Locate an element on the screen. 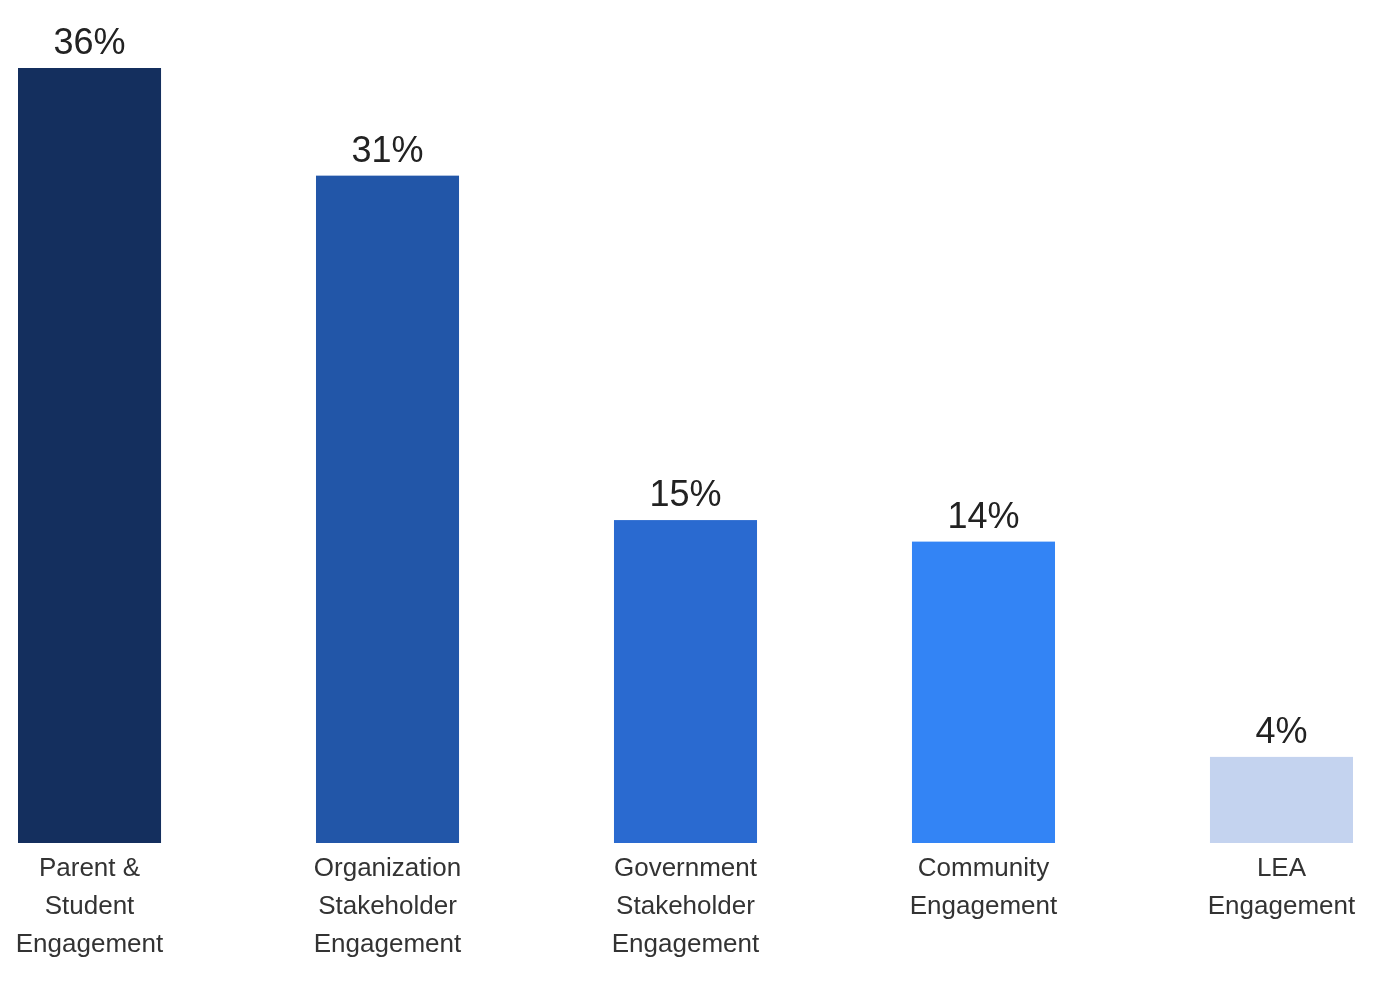  data-label: 15% is located at coordinates (685, 494).